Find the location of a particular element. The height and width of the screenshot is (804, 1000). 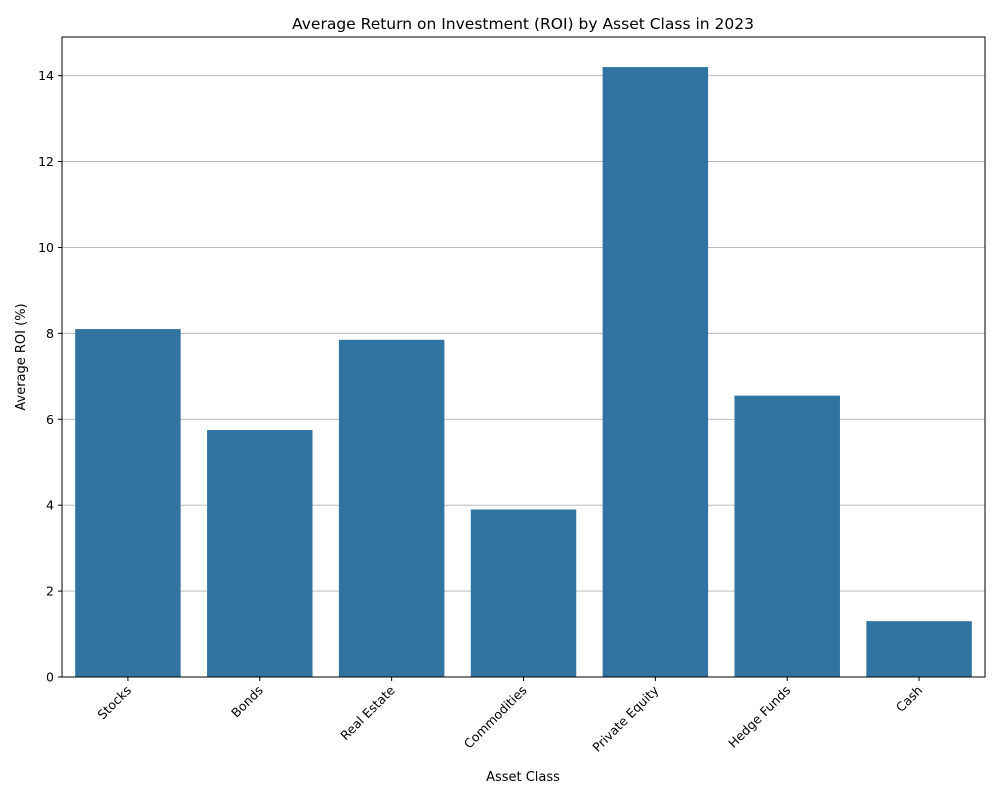

y-tick-label: 14 is located at coordinates (46, 75).